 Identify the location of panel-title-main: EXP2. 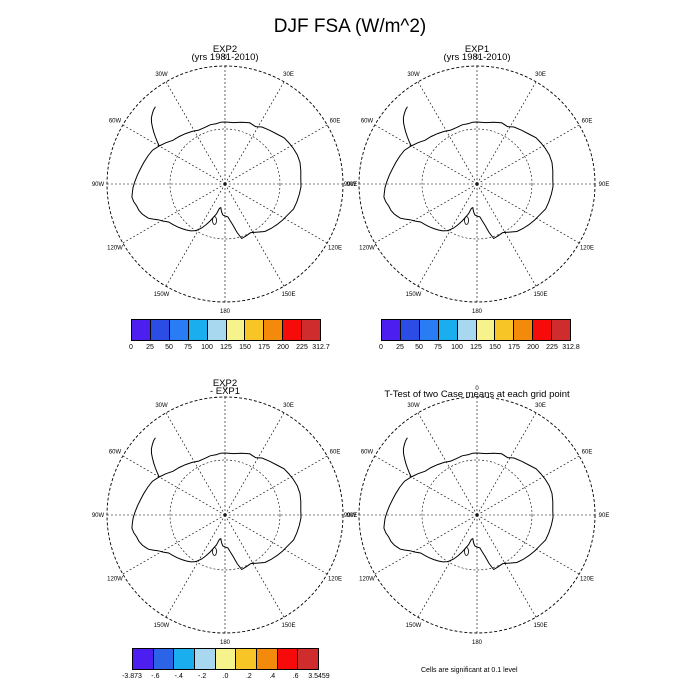
(225, 383).